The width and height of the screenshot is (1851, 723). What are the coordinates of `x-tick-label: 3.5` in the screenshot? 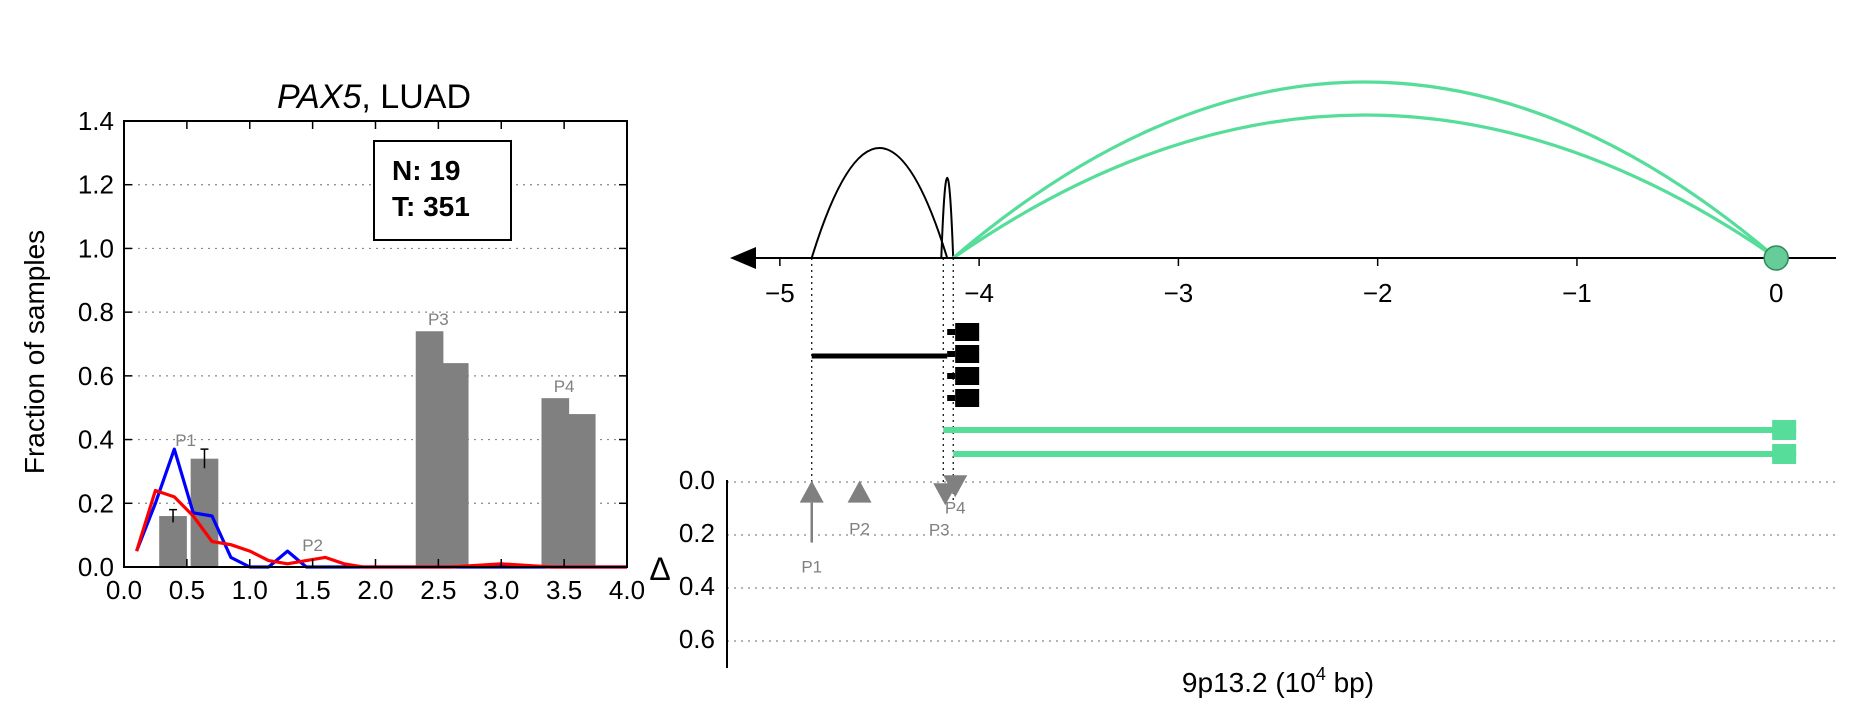 It's located at (564, 590).